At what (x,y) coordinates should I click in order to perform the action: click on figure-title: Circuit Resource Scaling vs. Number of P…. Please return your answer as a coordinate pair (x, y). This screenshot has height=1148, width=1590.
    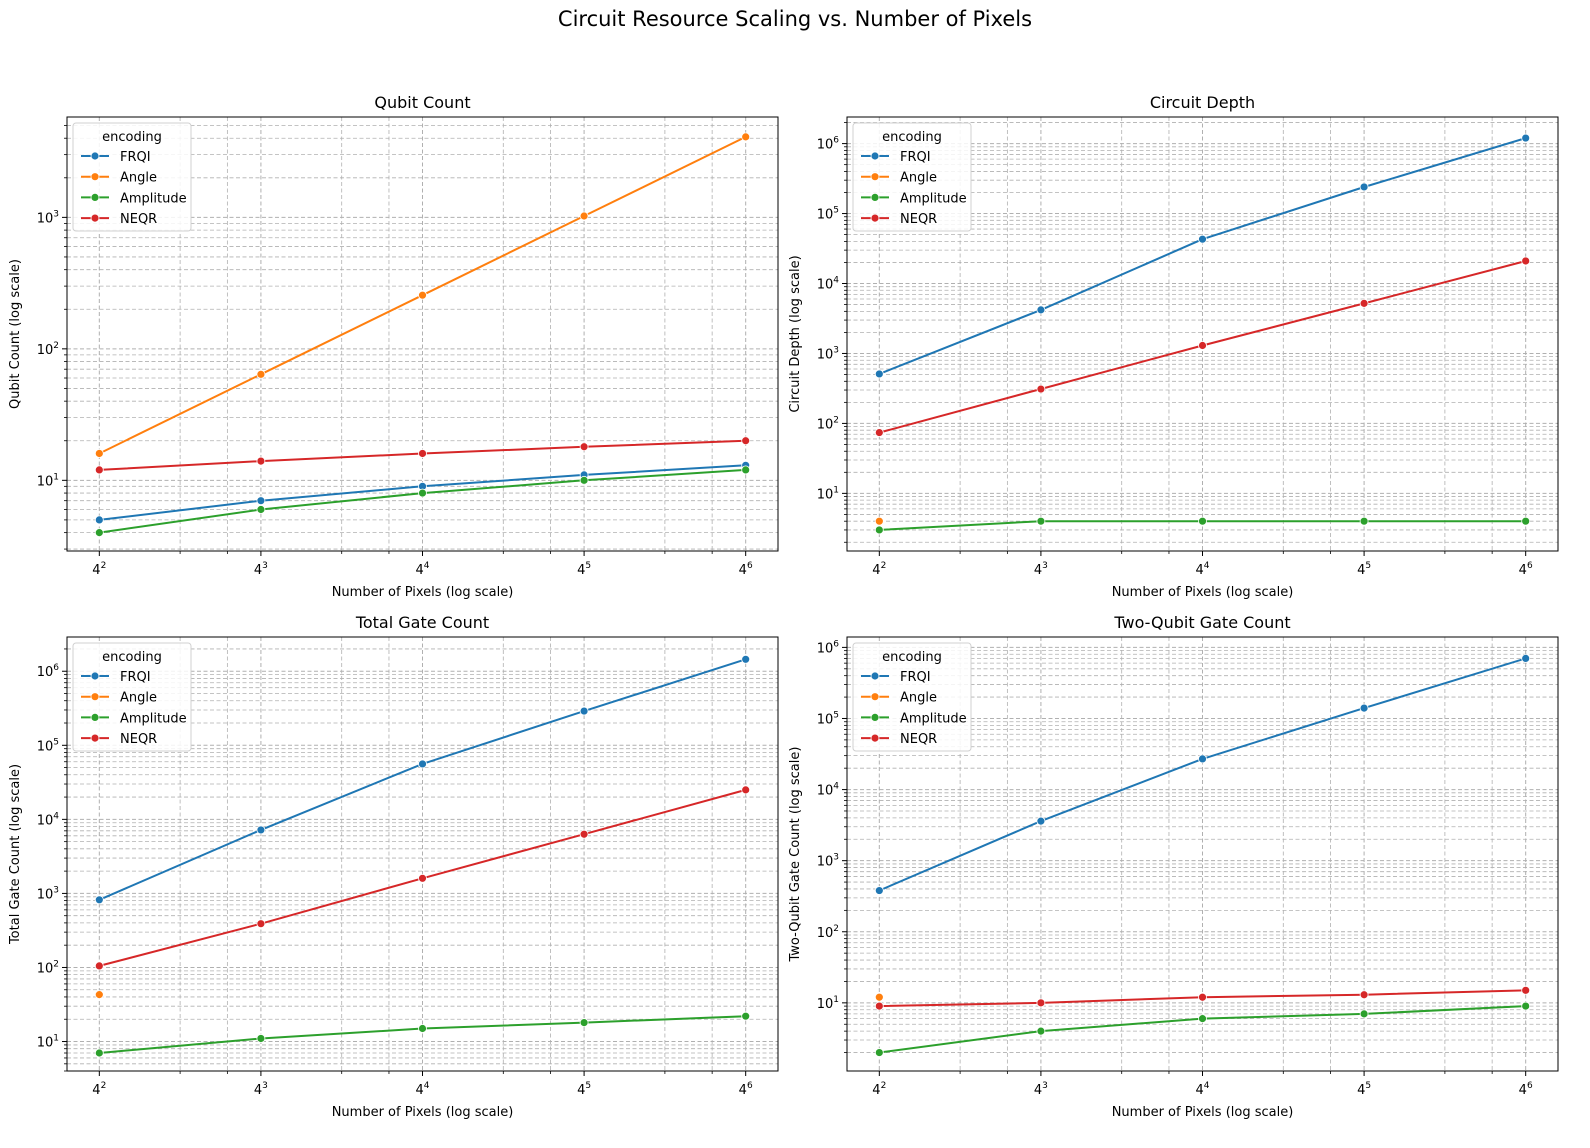
    Looking at the image, I should click on (795, 19).